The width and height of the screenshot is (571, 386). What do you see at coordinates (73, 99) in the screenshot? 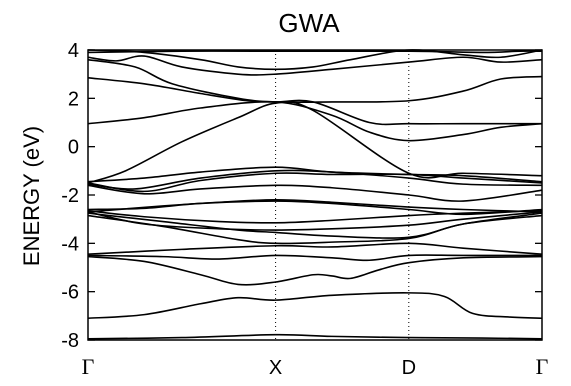
I see `y-tick-label: 2` at bounding box center [73, 99].